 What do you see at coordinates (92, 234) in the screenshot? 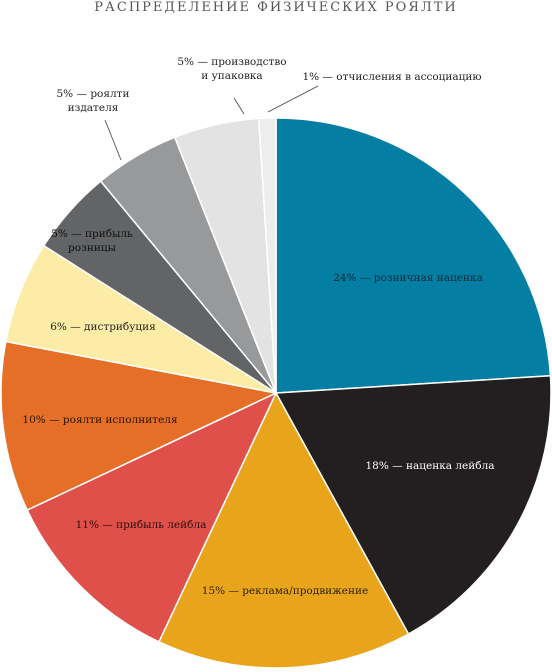
I see `slice-label-line: 5% — прибыль` at bounding box center [92, 234].